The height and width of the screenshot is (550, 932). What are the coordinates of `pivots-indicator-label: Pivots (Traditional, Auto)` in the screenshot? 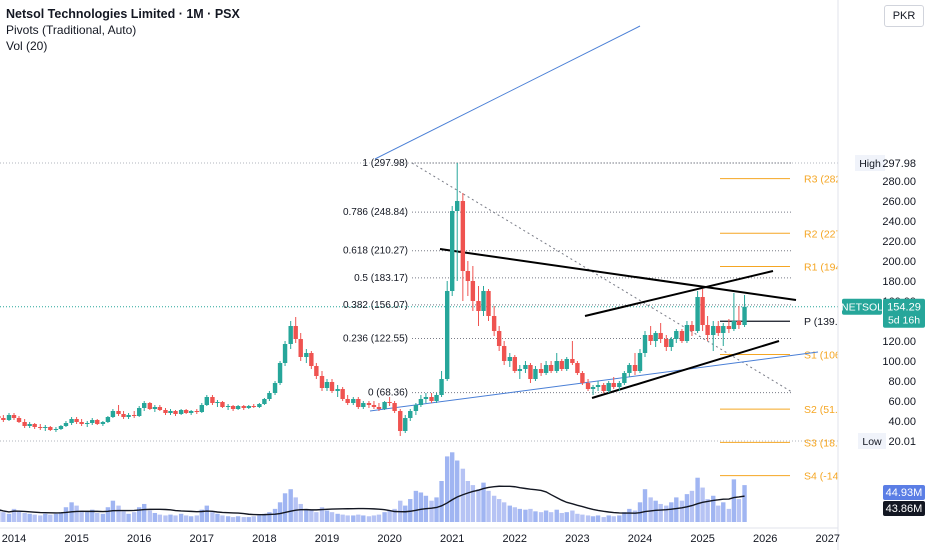 It's located at (71, 30).